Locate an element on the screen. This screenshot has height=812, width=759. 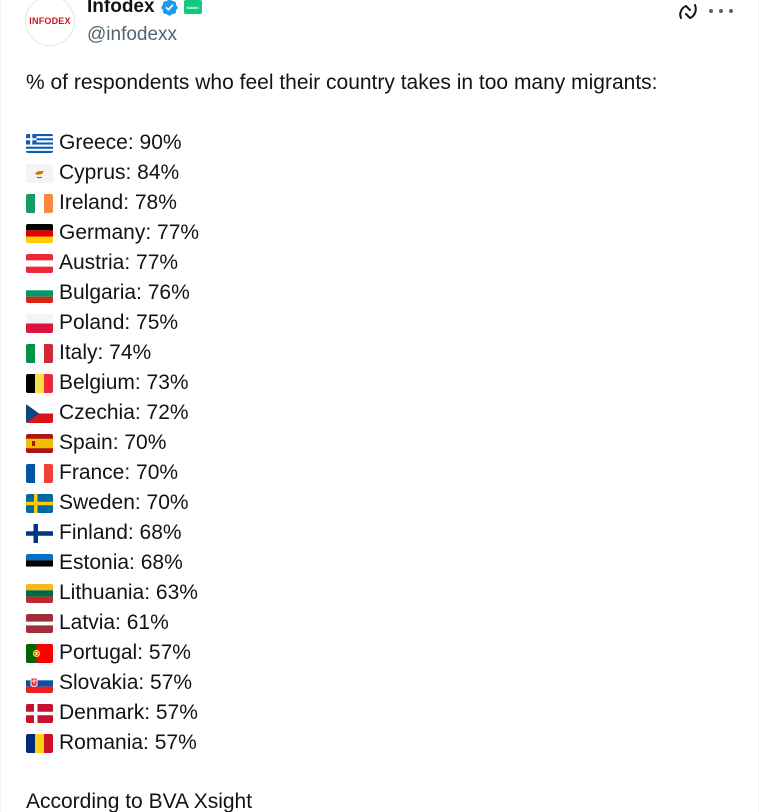
estonia-flag-icon is located at coordinates (39, 563).